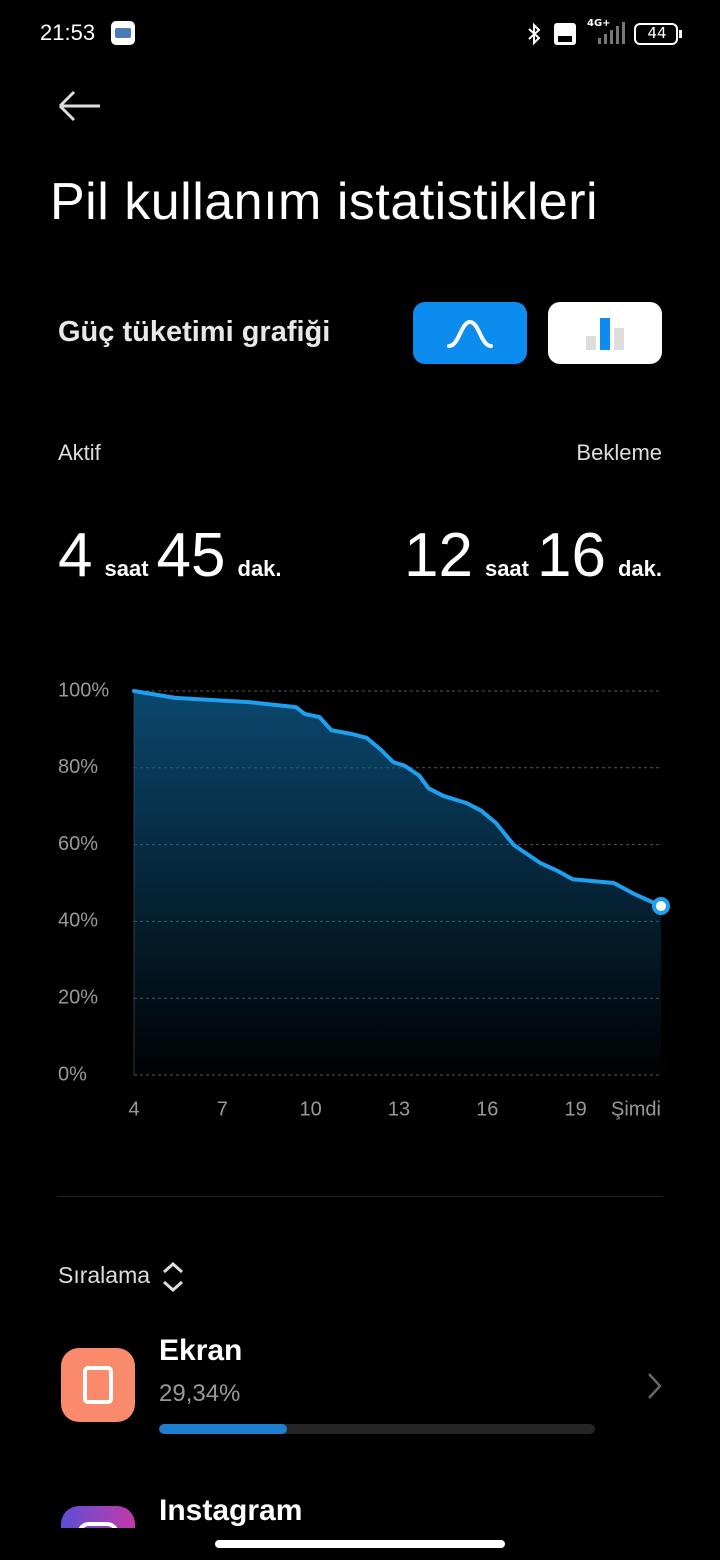  What do you see at coordinates (599, 23) in the screenshot?
I see `network-type: 4G+` at bounding box center [599, 23].